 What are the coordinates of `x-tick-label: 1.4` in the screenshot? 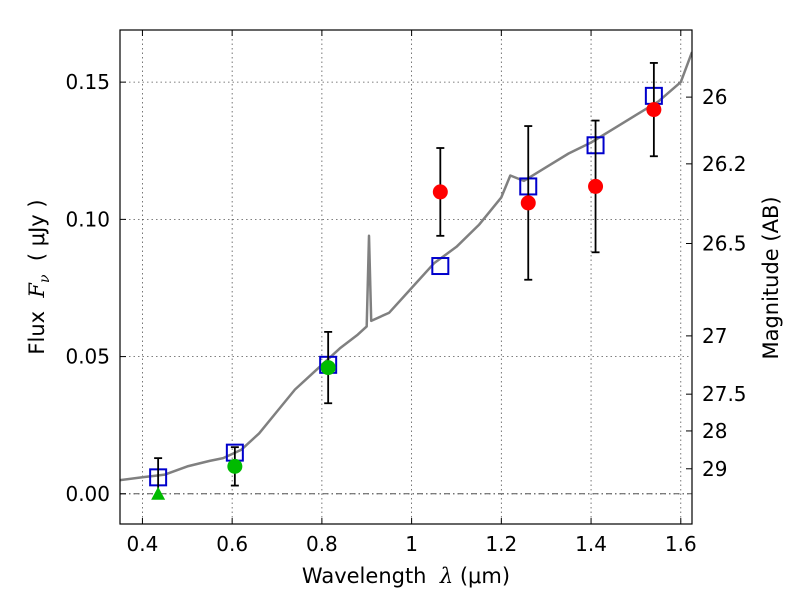 It's located at (591, 544).